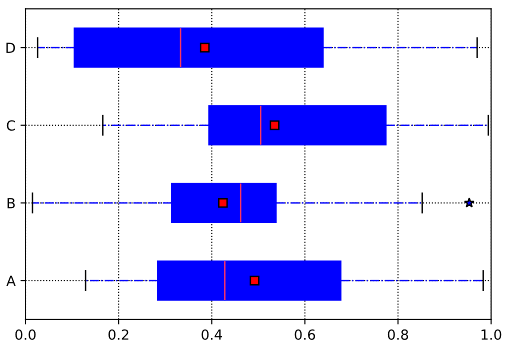 The image size is (510, 351). What do you see at coordinates (305, 334) in the screenshot?
I see `x-tick-label: 0.6` at bounding box center [305, 334].